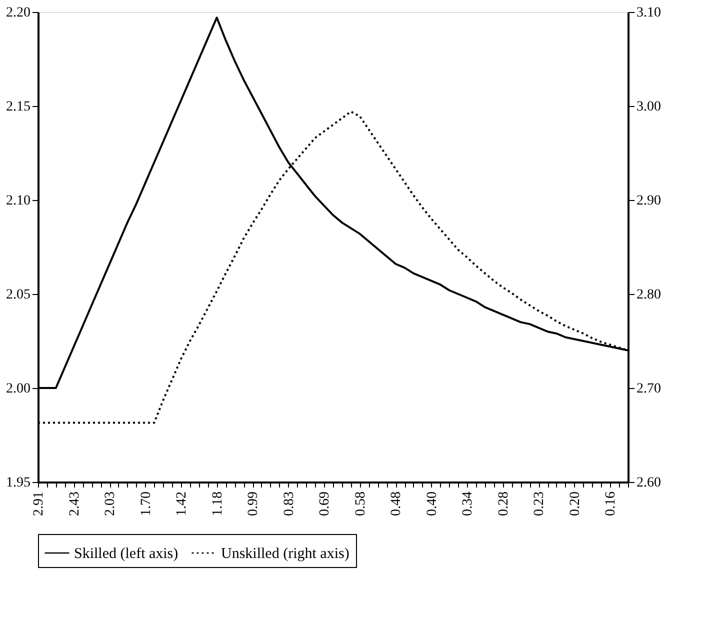  I want to click on y-tick-label: 2.20, so click(18, 13).